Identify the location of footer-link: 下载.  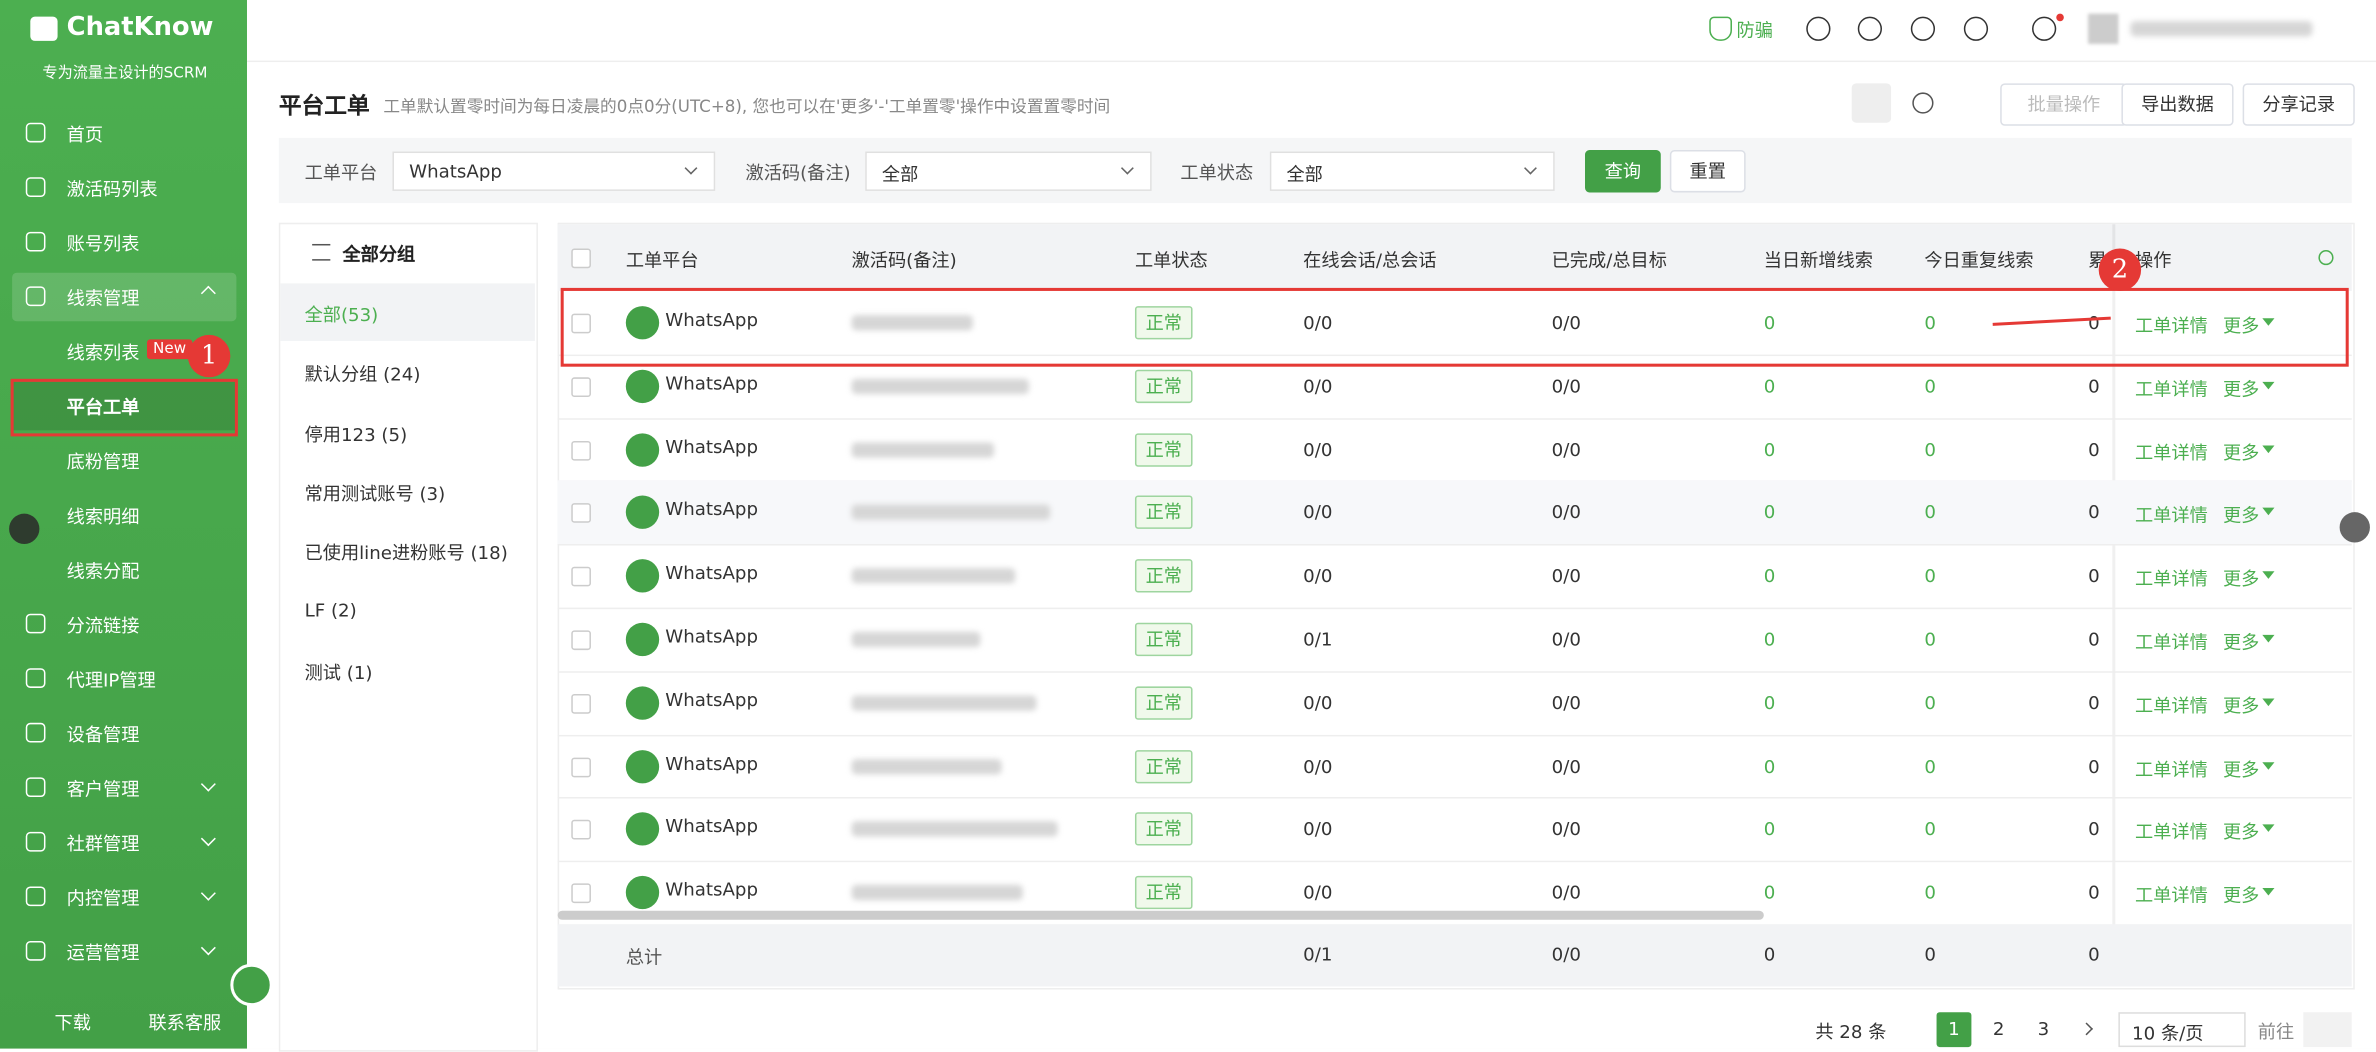
(72, 1023).